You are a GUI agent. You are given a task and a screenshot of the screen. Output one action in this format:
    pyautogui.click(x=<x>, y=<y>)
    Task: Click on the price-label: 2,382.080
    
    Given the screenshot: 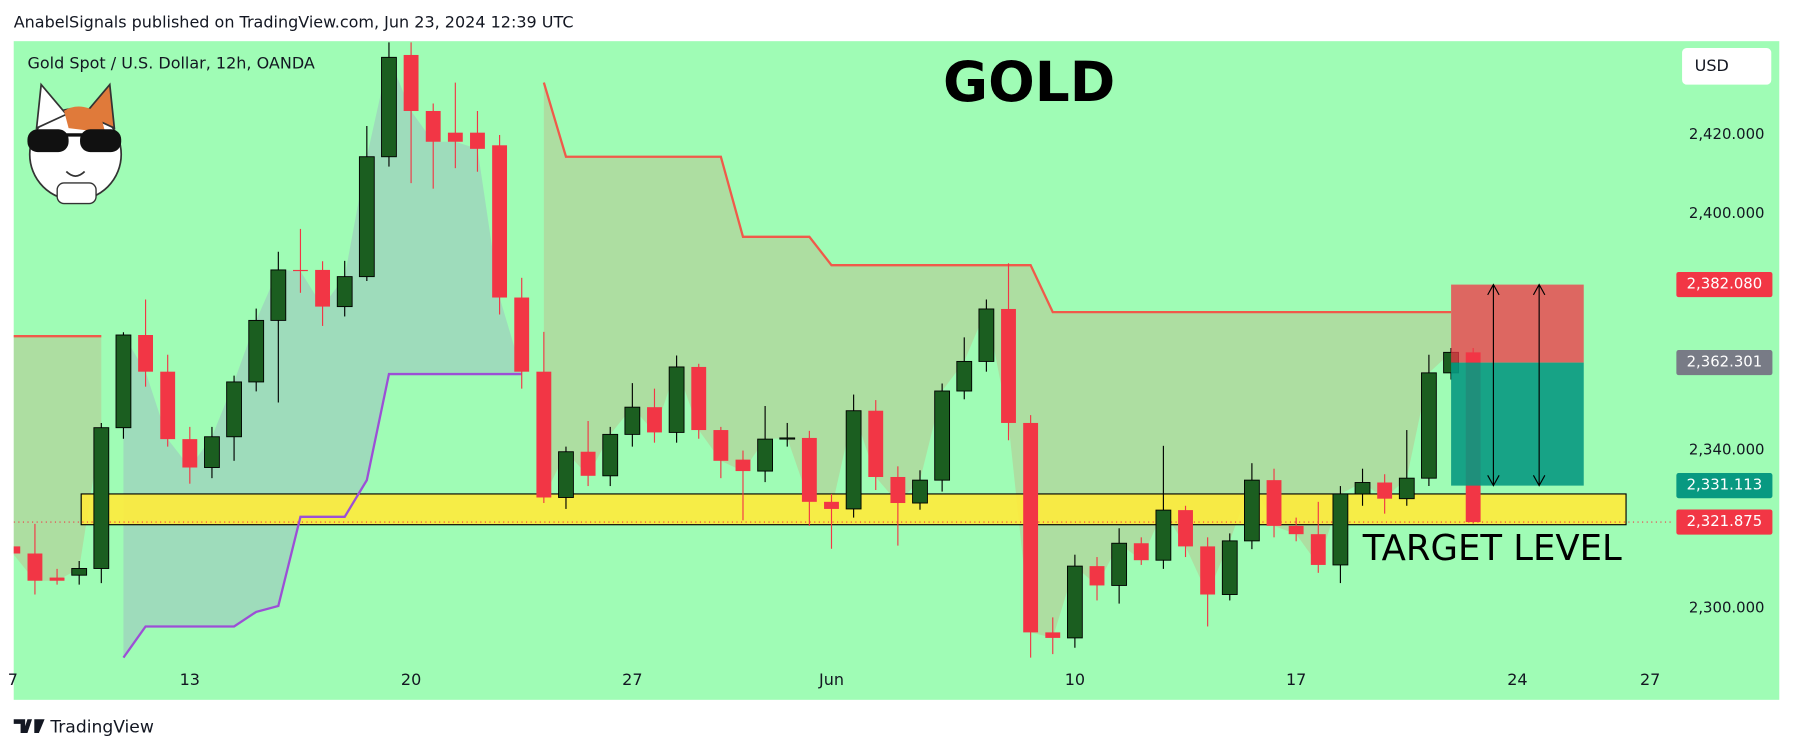 What is the action you would take?
    pyautogui.click(x=1725, y=284)
    